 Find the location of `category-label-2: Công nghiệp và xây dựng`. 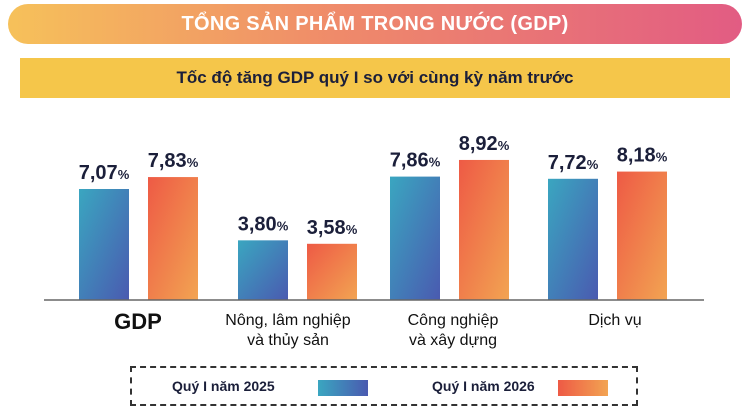

category-label-2: Công nghiệp và xây dựng is located at coordinates (453, 330).